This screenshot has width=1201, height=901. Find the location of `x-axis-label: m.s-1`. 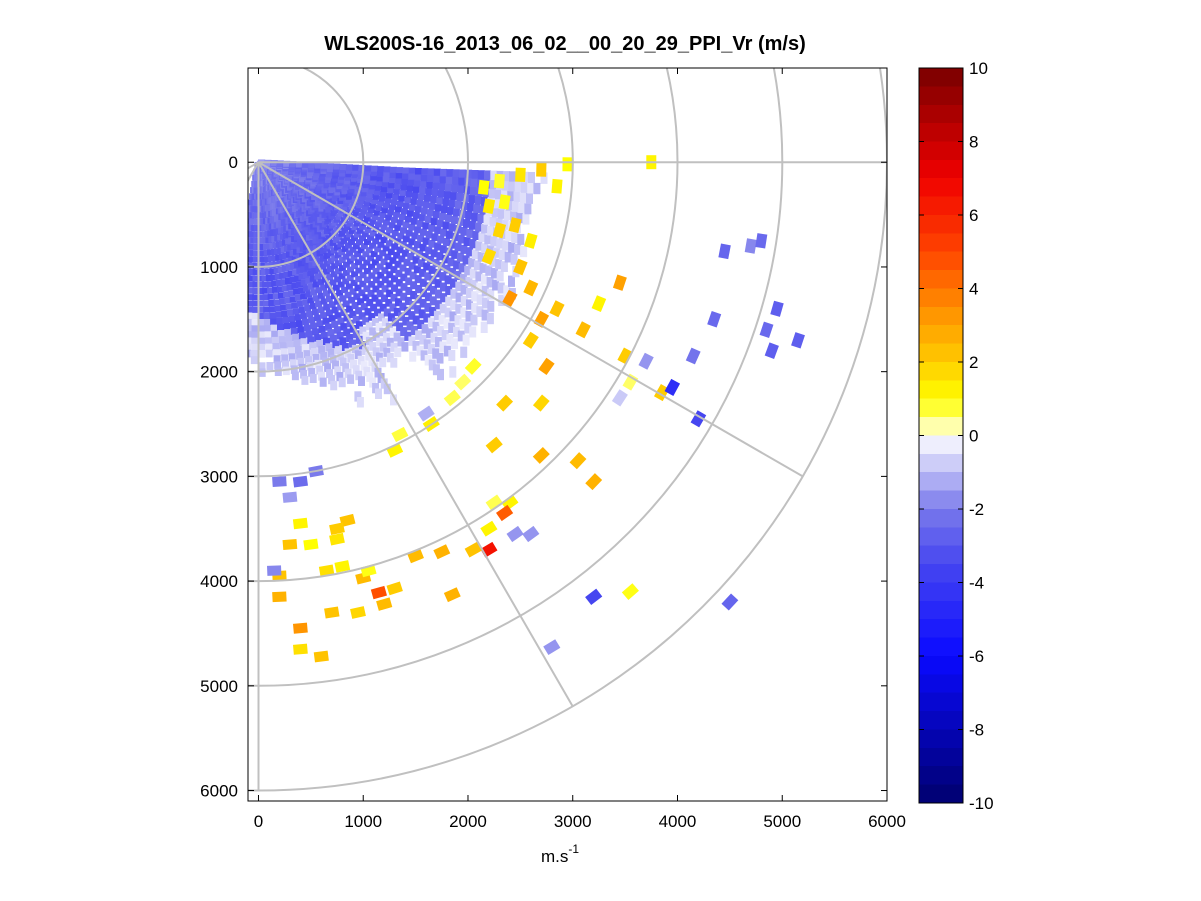

x-axis-label: m.s-1 is located at coordinates (560, 854).